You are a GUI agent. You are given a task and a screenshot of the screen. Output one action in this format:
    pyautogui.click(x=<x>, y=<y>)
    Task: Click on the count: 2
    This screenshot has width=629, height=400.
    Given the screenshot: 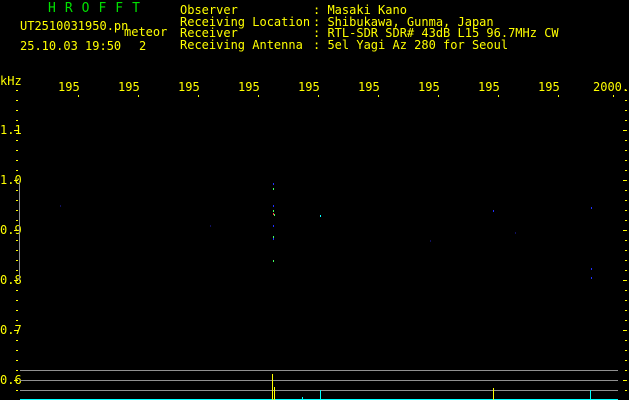 What is the action you would take?
    pyautogui.click(x=143, y=46)
    